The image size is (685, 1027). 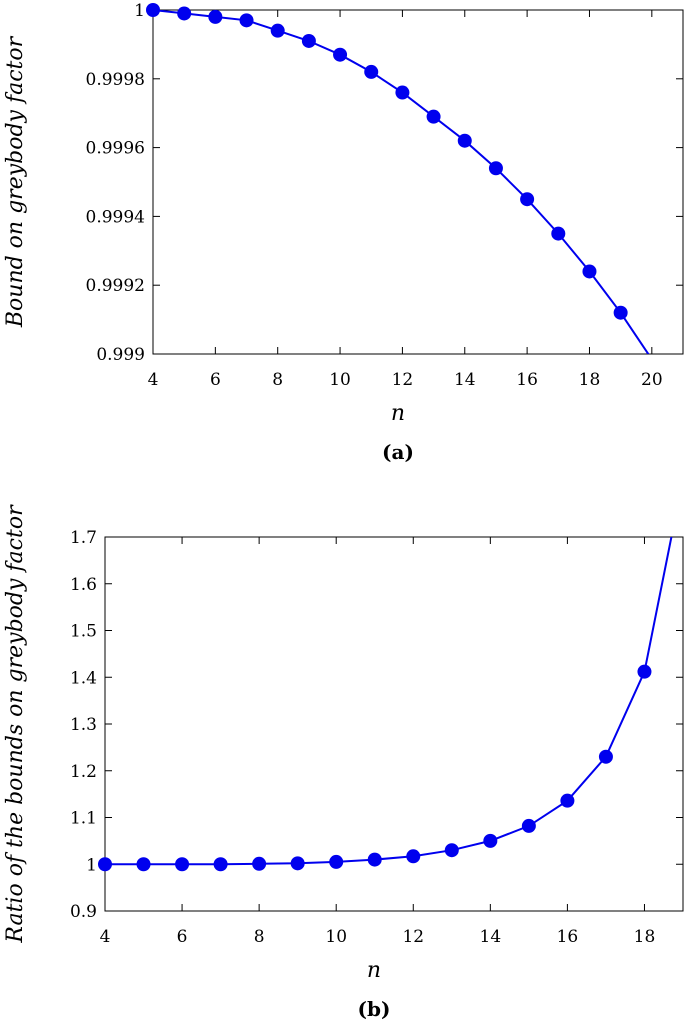 I want to click on y-tick-label: 1.7, so click(x=83, y=538).